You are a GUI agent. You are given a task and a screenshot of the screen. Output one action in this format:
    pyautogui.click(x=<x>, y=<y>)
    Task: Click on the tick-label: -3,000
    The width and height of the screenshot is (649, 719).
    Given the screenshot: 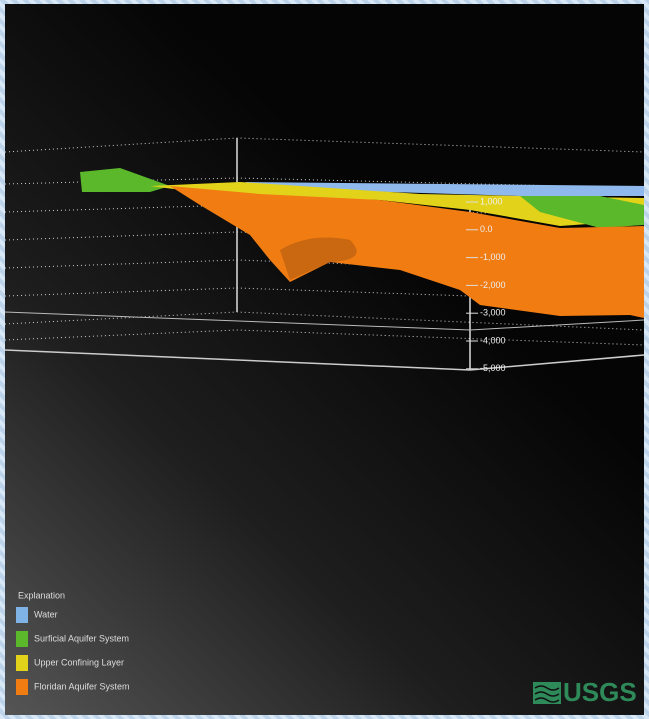 What is the action you would take?
    pyautogui.click(x=493, y=313)
    